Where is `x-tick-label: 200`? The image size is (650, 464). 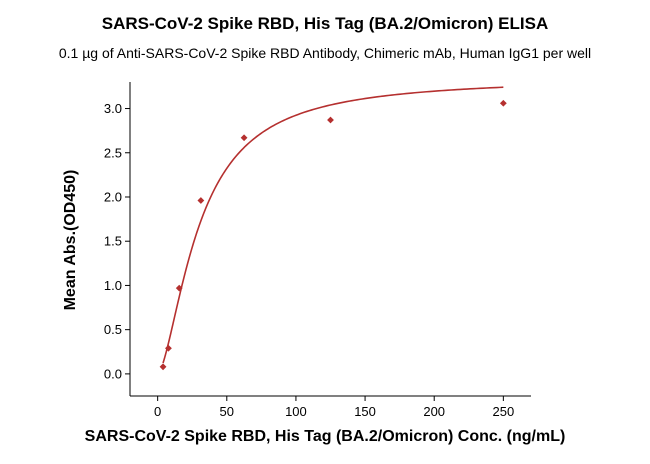 x-tick-label: 200 is located at coordinates (434, 411).